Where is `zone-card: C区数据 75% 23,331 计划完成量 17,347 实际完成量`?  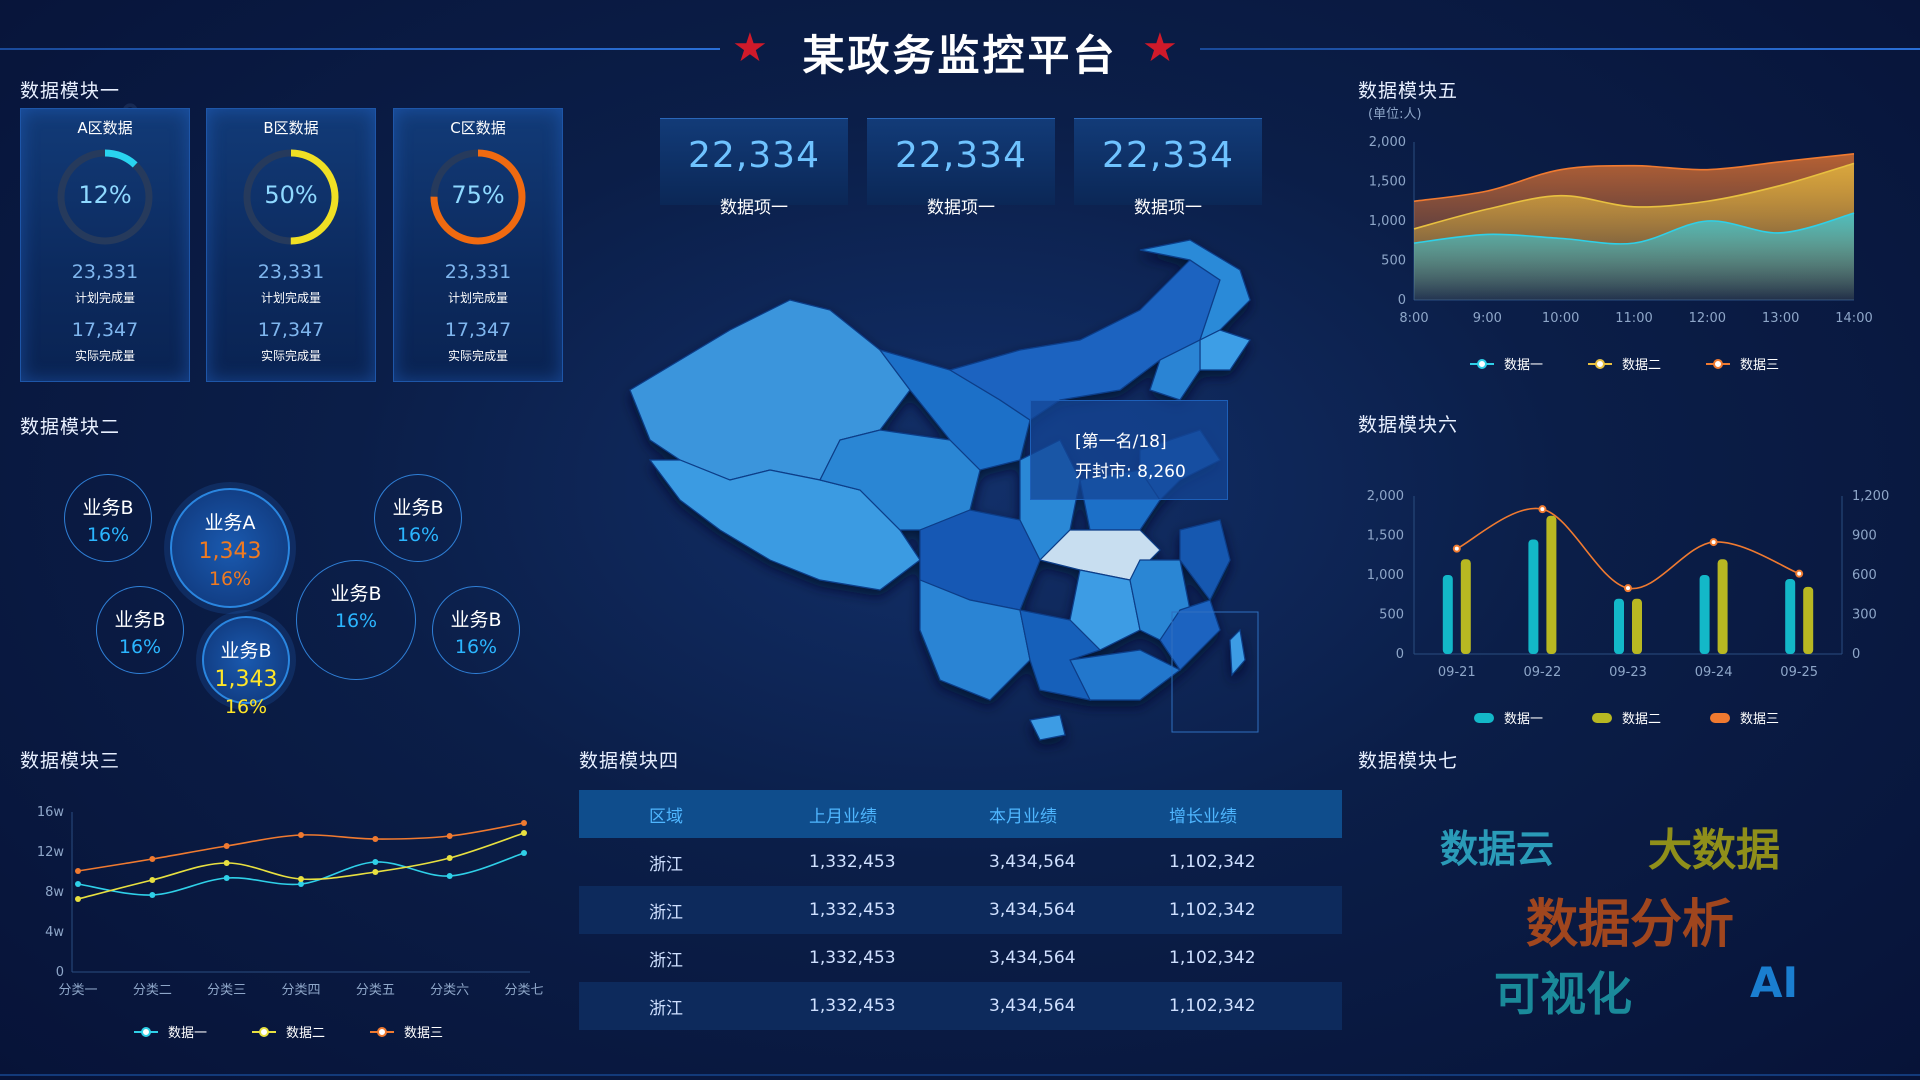 zone-card: C区数据 75% 23,331 计划完成量 17,347 实际完成量 is located at coordinates (478, 245).